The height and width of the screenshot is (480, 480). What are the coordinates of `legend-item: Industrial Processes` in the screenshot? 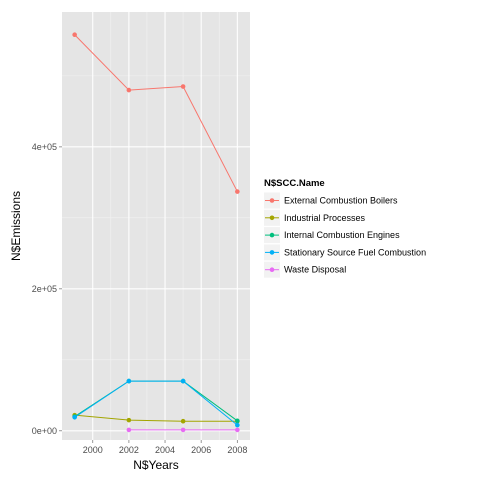 It's located at (315, 217).